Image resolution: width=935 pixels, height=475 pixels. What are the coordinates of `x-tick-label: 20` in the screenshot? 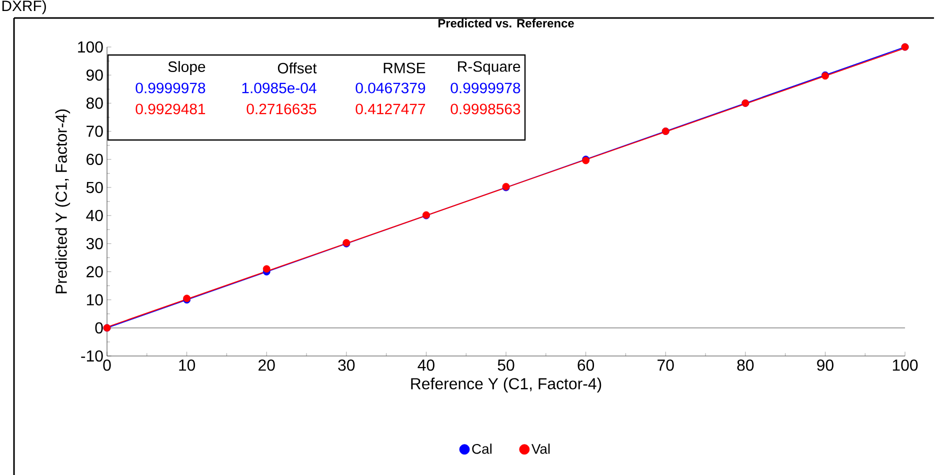 It's located at (266, 365).